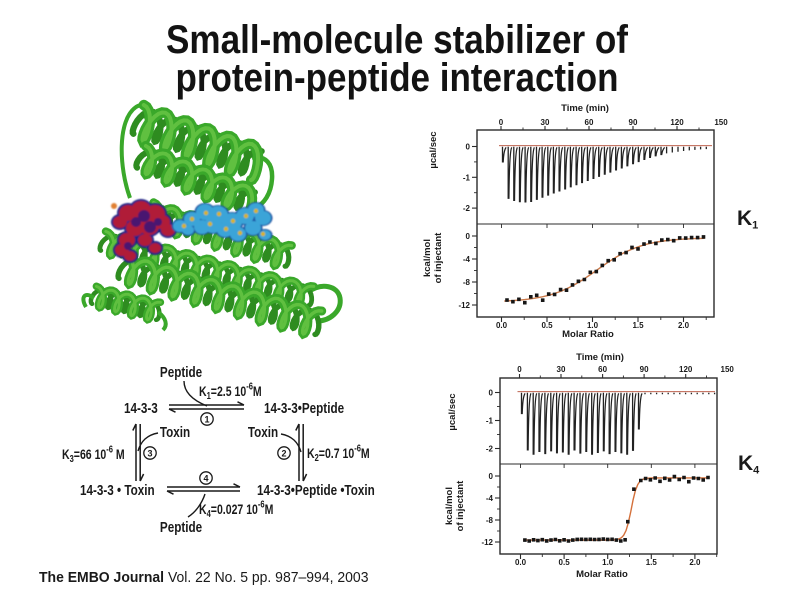 The height and width of the screenshot is (600, 800). Describe the element at coordinates (397, 40) in the screenshot. I see `svg-text: Small-molecule stabilizer of` at that location.